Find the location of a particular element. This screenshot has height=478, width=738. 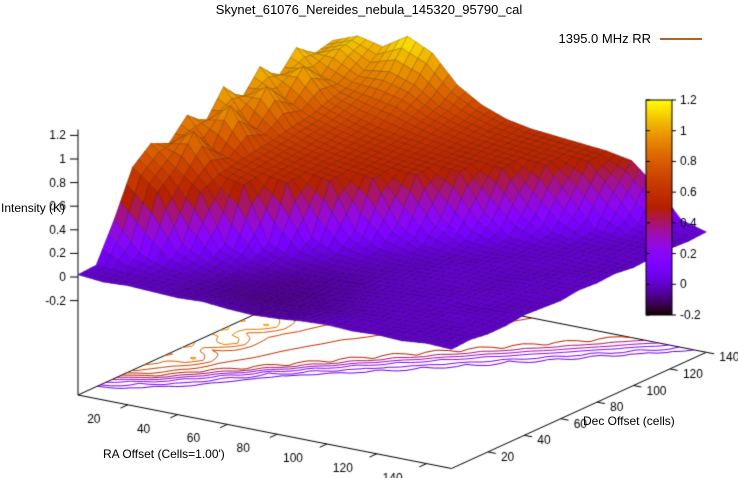

legend: 1395.0 MHz RR is located at coordinates (630, 38).